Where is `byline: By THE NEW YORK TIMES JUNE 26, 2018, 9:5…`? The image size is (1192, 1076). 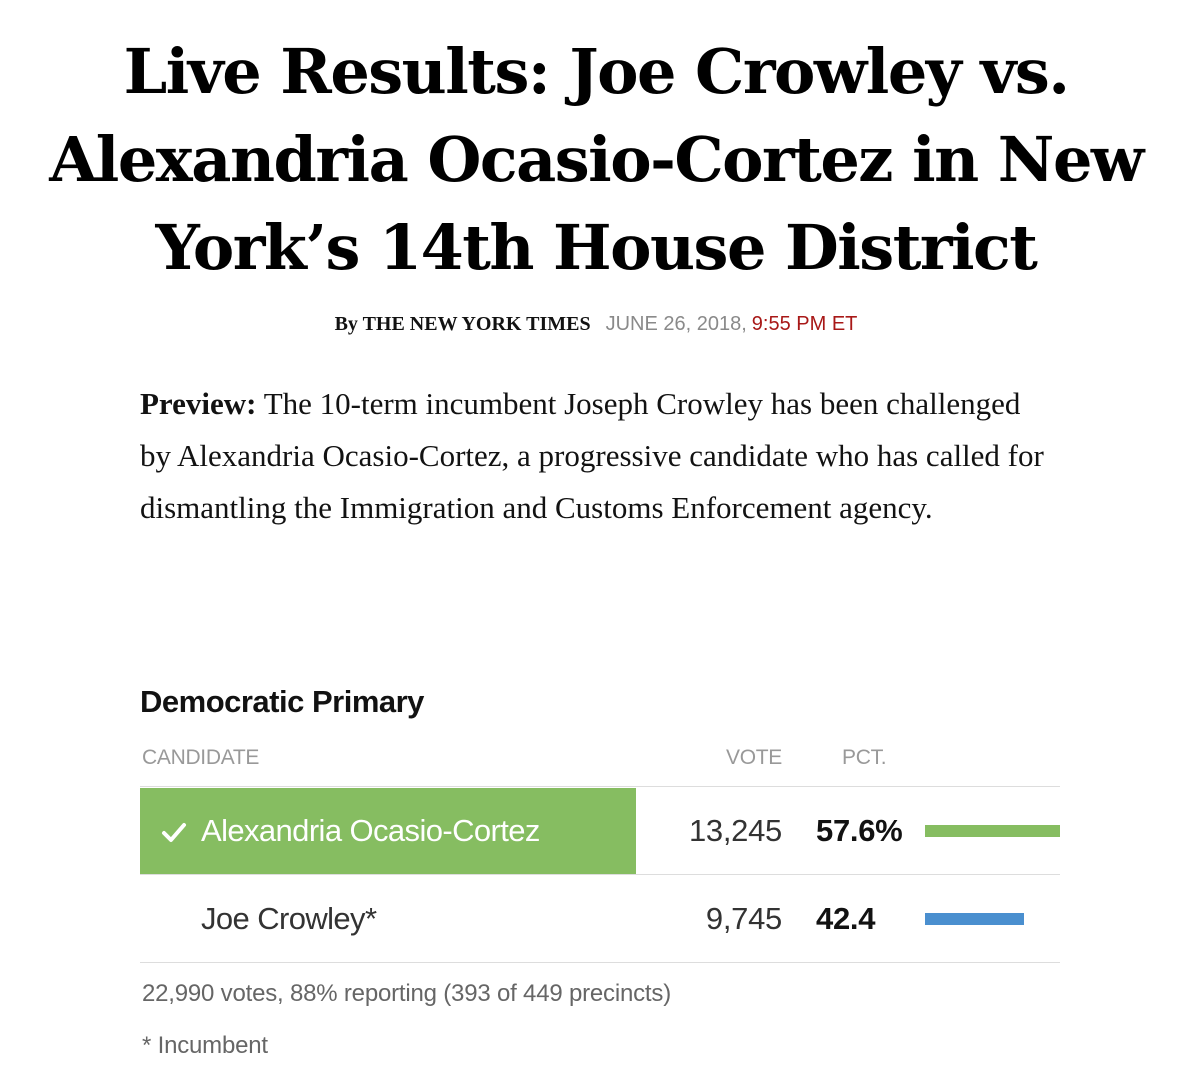 byline: By THE NEW YORK TIMES JUNE 26, 2018, 9:5… is located at coordinates (596, 324).